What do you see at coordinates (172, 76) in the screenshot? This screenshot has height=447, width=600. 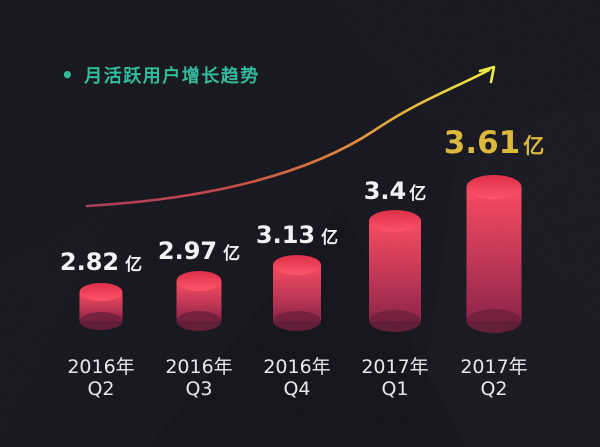 I see `chart-title-text: 月活跃用户增长趋势` at bounding box center [172, 76].